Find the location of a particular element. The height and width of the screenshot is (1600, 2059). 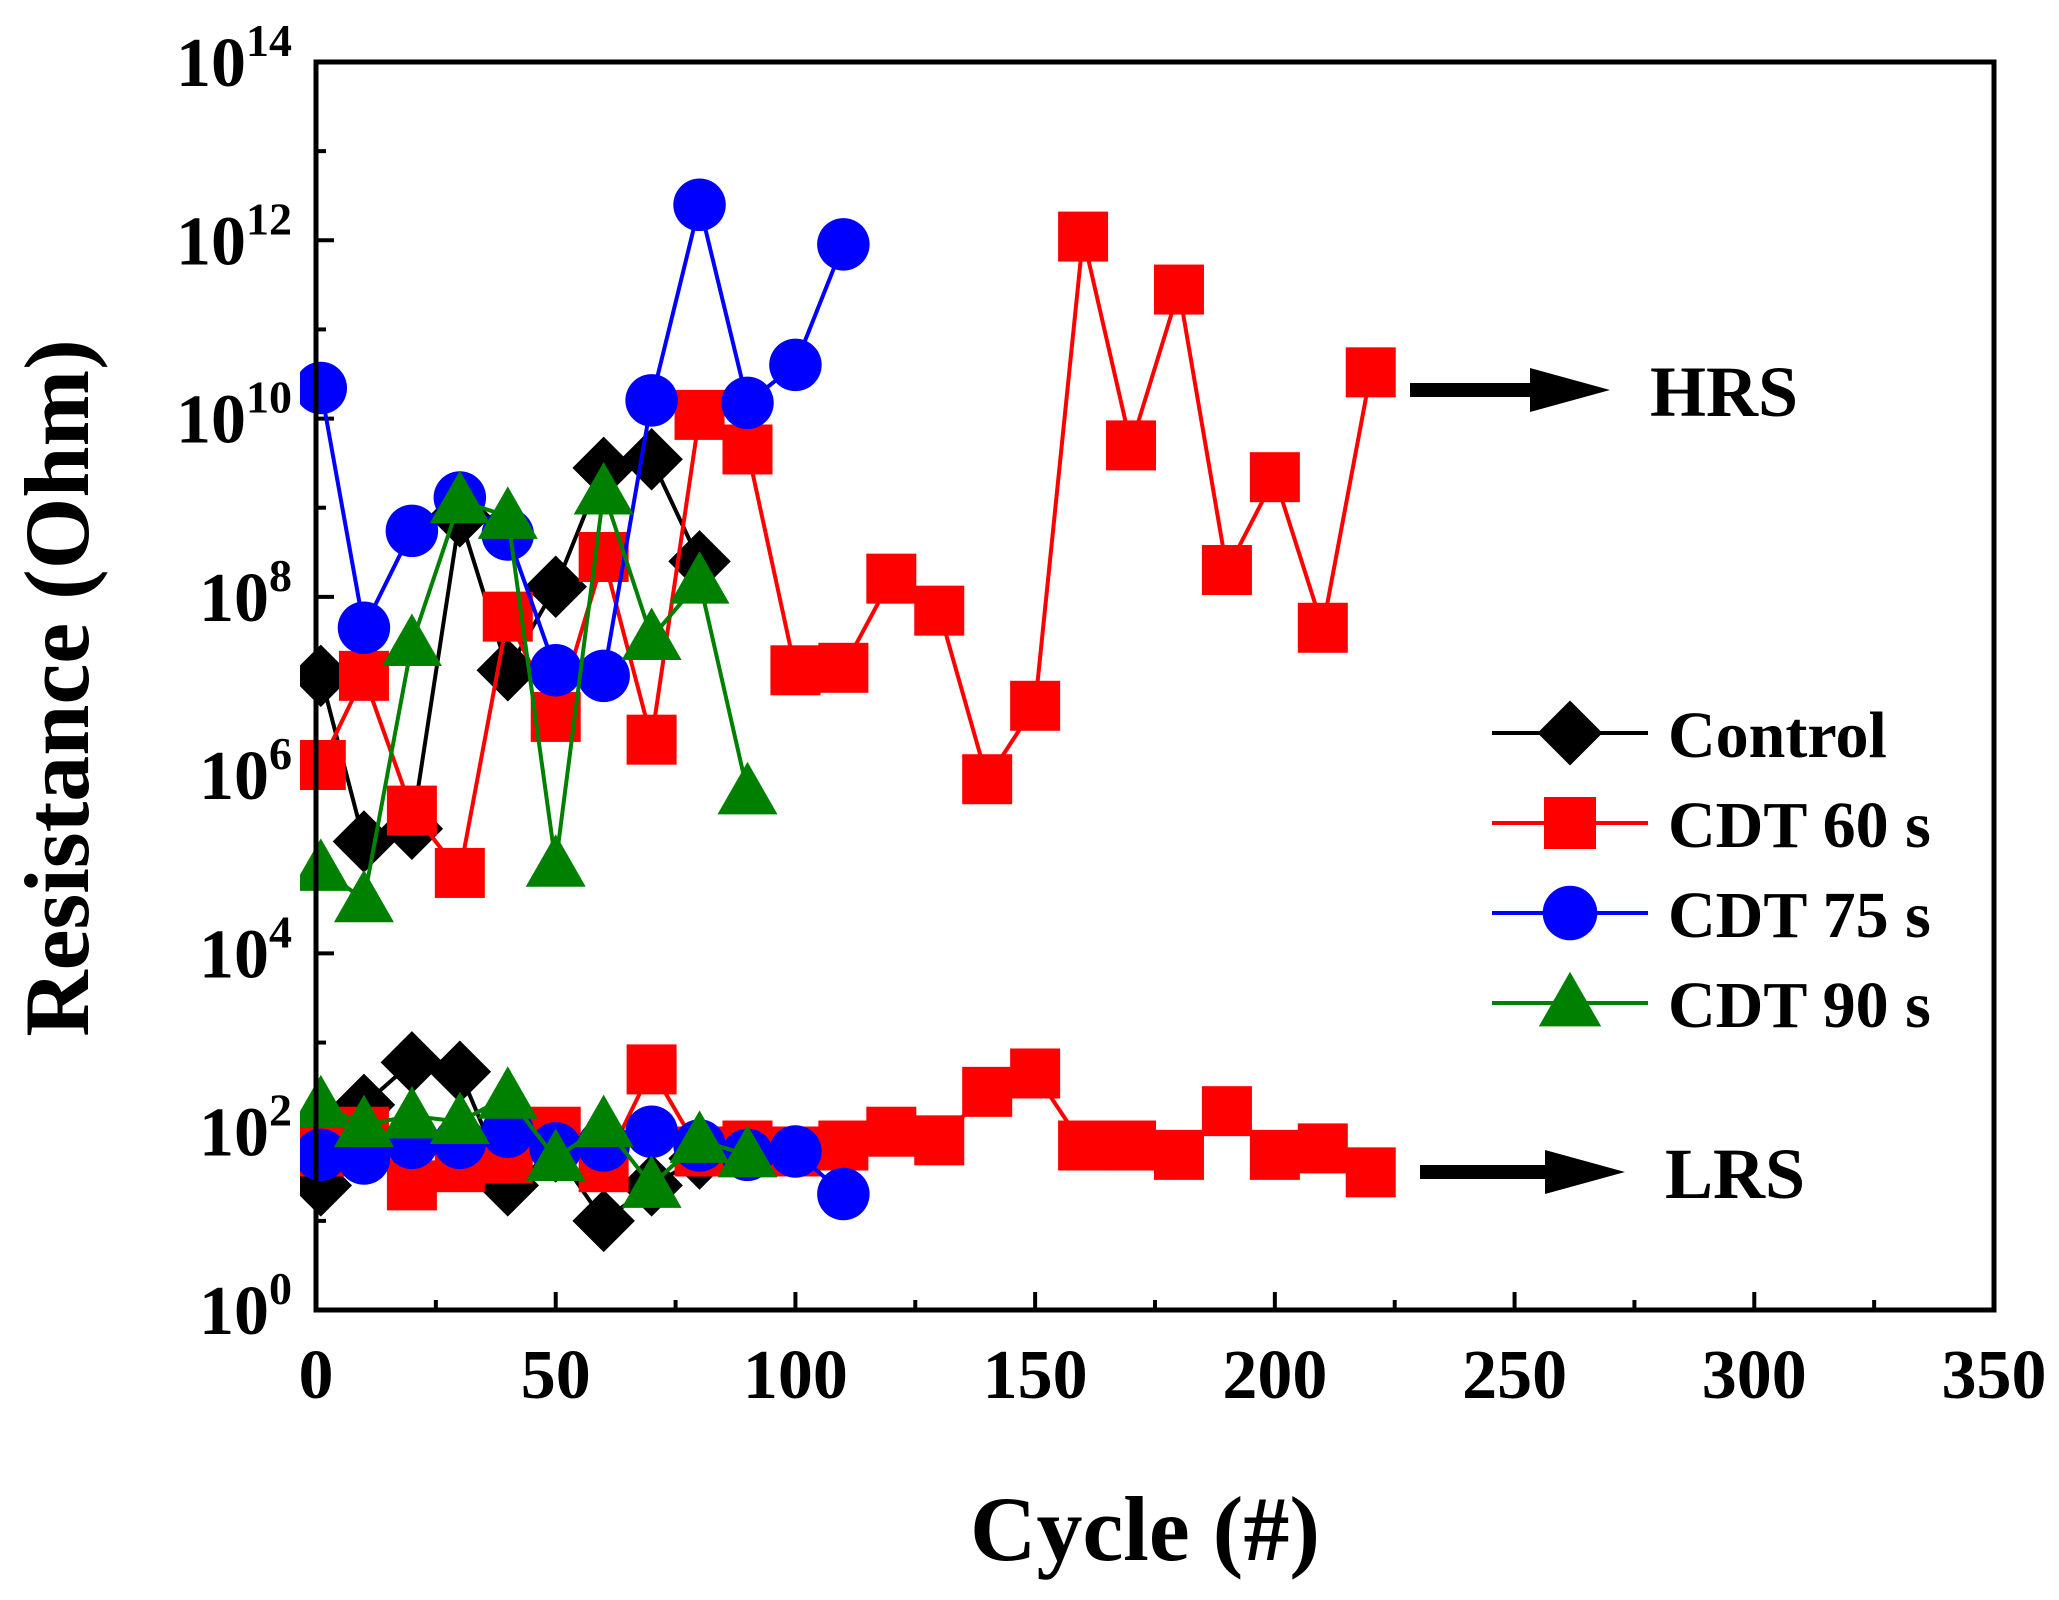

y-tick-label: 10⁸ is located at coordinates (245, 593).